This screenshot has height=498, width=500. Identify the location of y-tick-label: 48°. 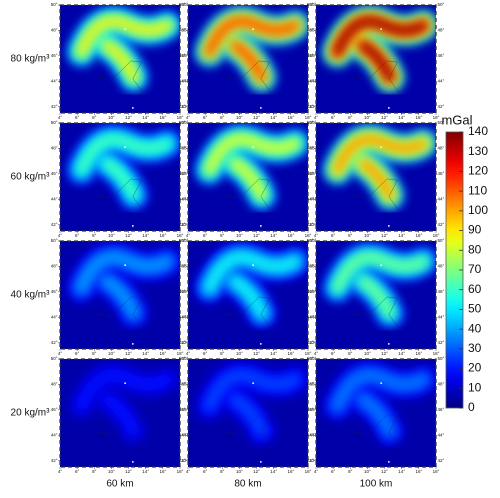
(54, 266).